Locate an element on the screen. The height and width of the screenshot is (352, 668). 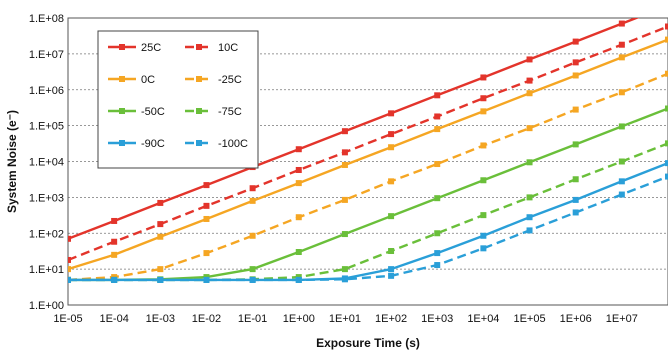
x-tick-label: 1E-01 is located at coordinates (252, 319).